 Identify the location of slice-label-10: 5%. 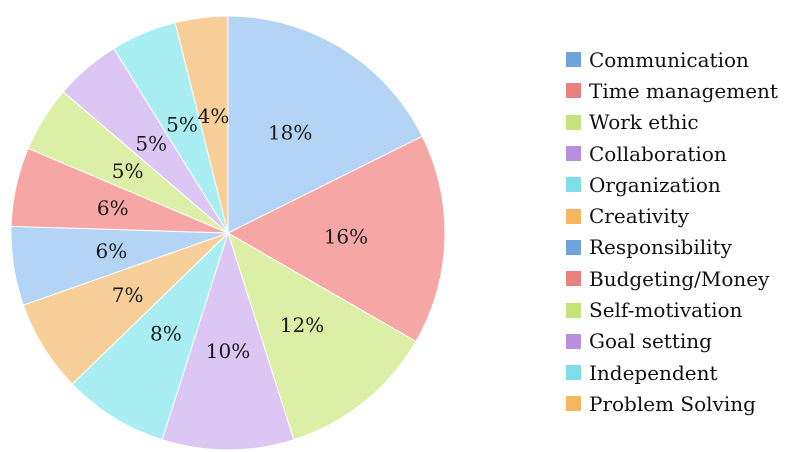
(151, 143).